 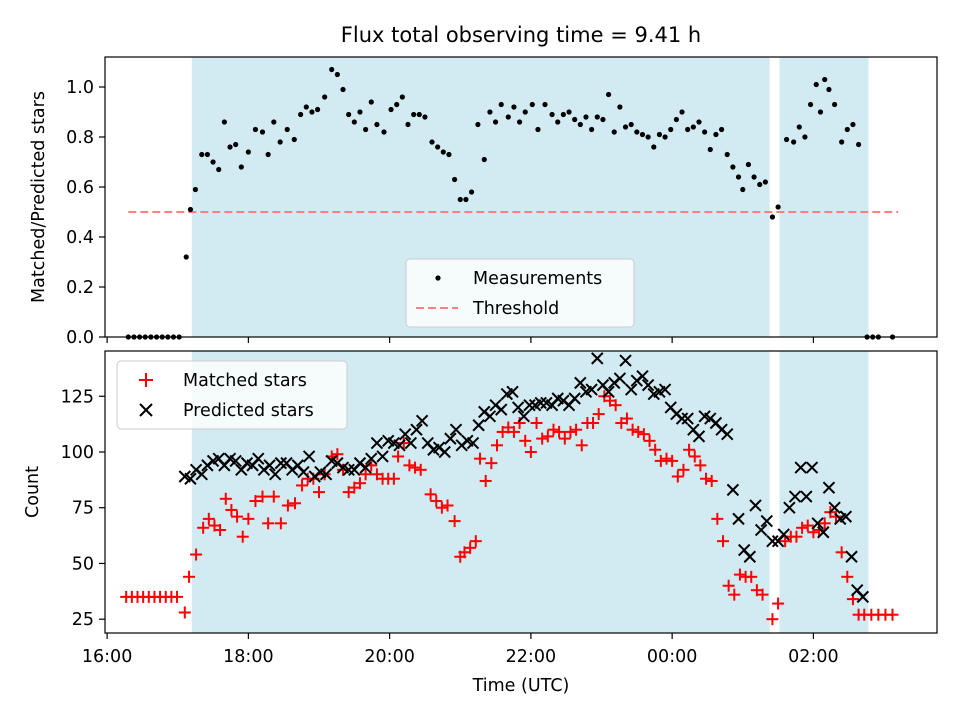 I want to click on legend-matched-marker, so click(x=146, y=380).